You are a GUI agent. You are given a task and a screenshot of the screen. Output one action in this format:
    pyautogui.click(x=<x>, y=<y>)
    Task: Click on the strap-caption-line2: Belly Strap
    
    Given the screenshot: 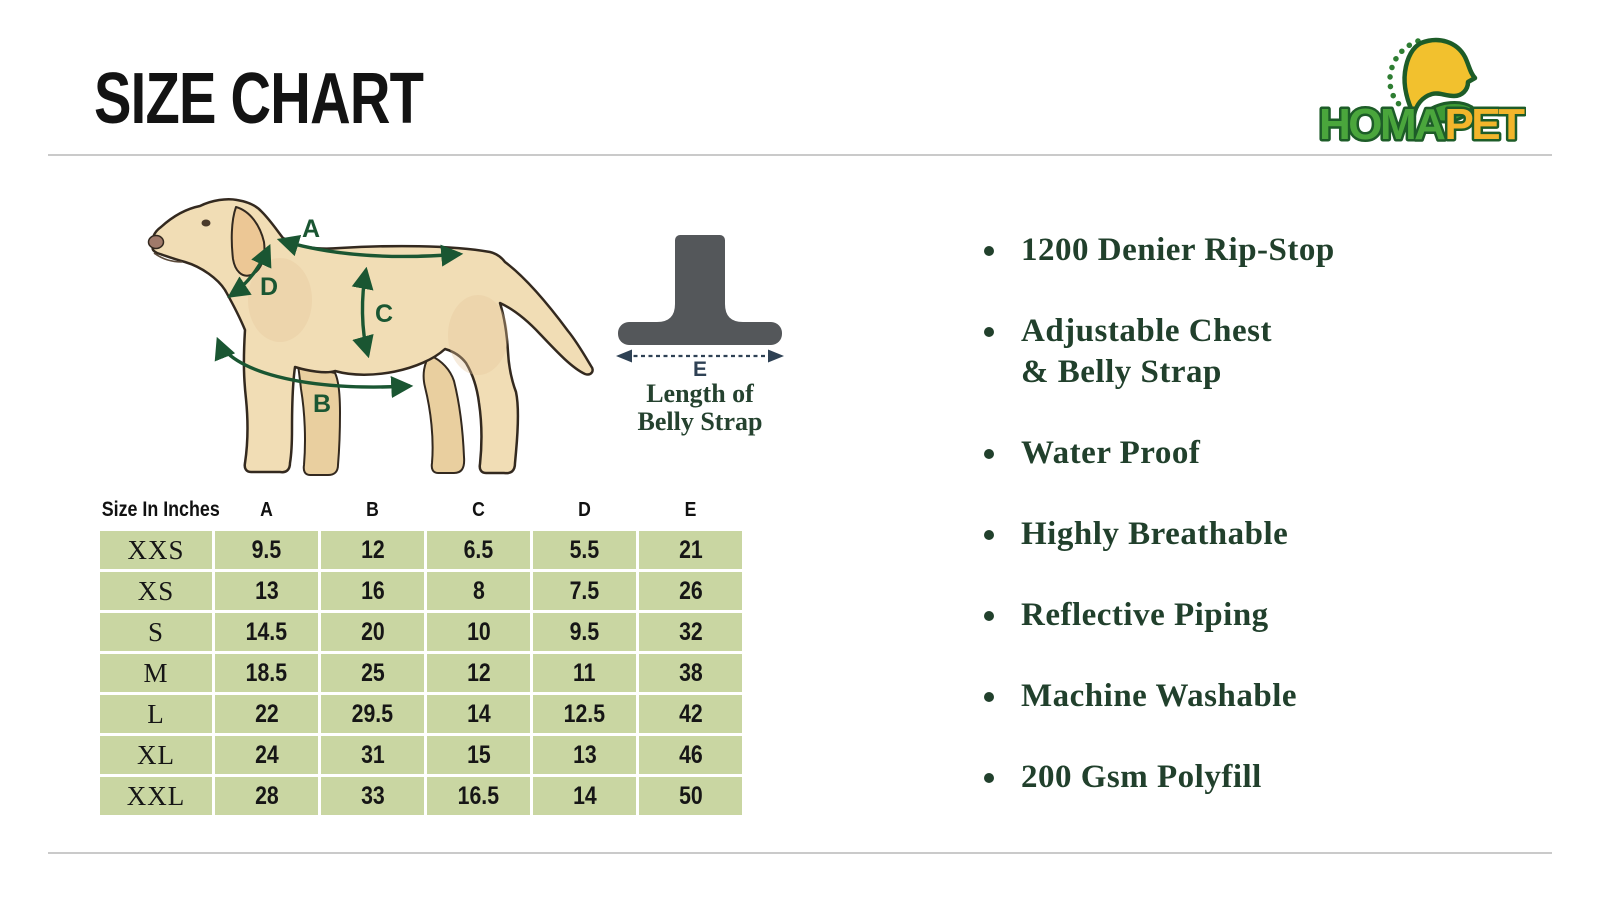 What is the action you would take?
    pyautogui.click(x=700, y=421)
    